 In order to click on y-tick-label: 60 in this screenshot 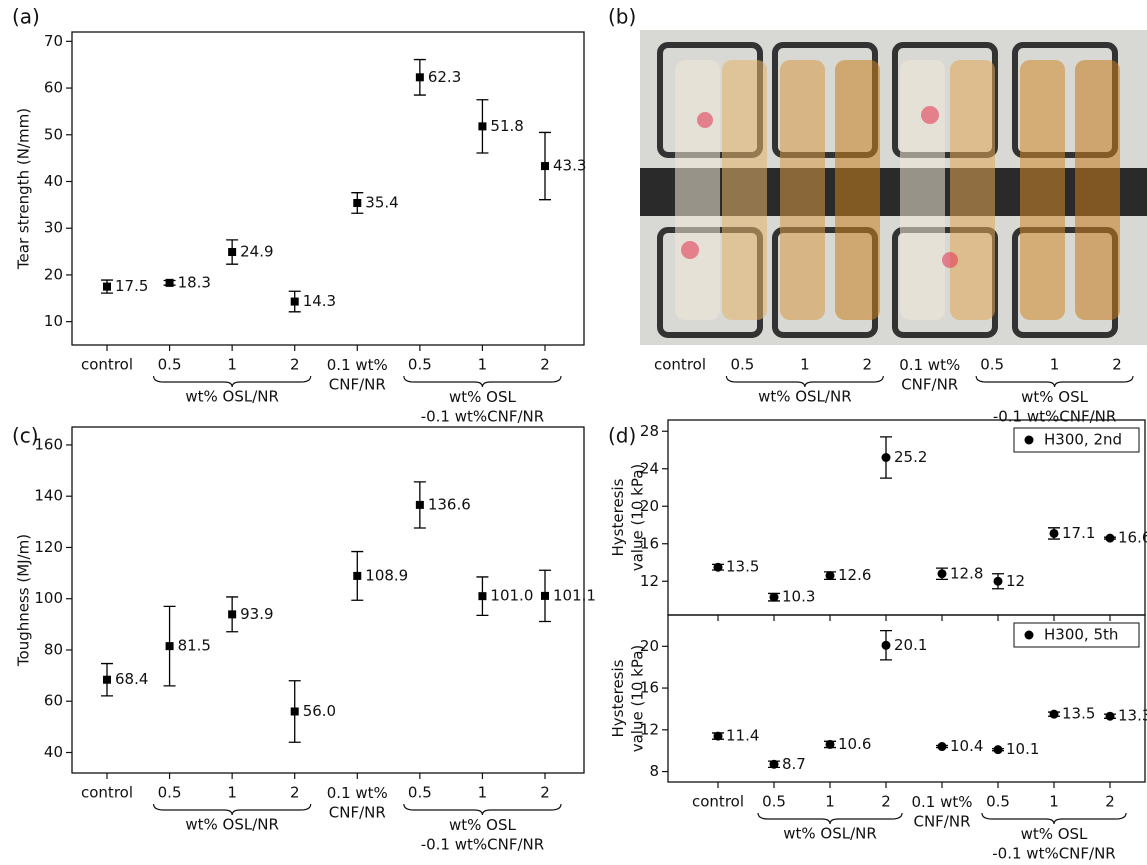, I will do `click(53, 88)`.